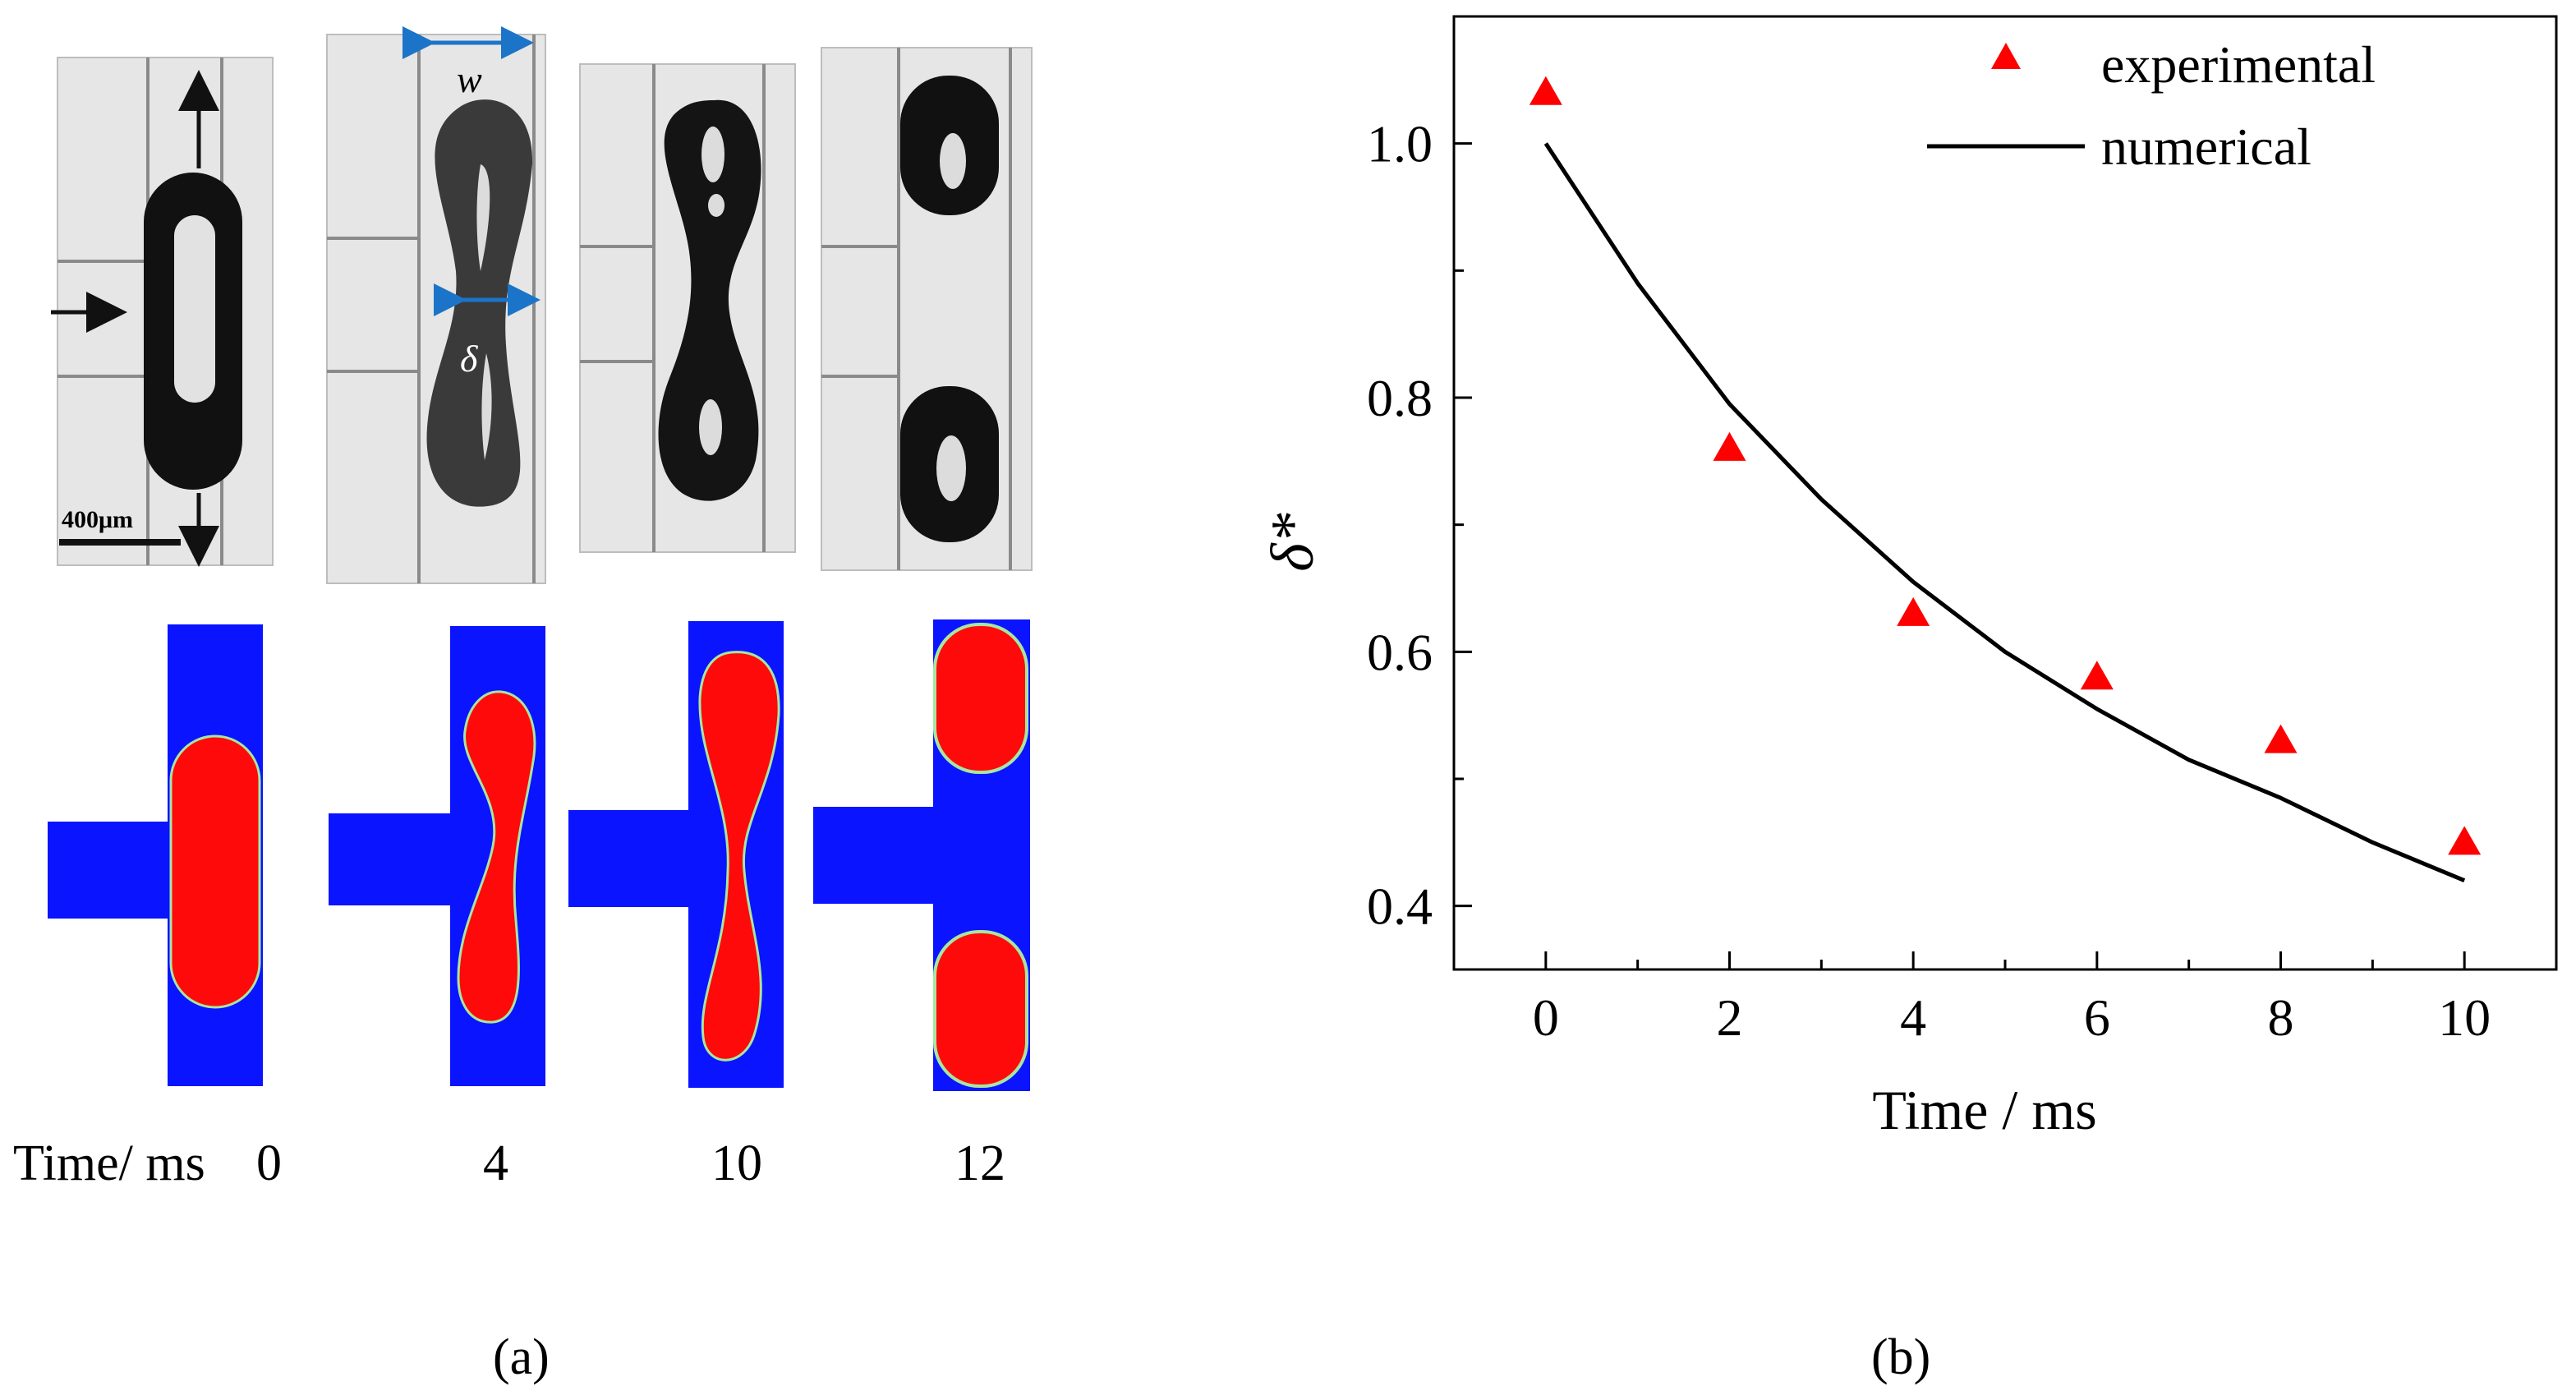  Describe the element at coordinates (469, 79) in the screenshot. I see `width-label: w` at that location.